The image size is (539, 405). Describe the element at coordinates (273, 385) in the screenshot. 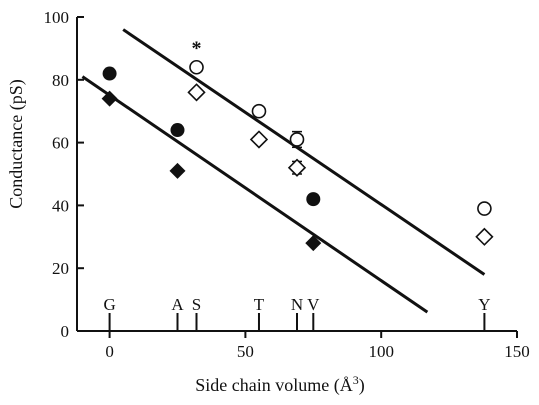

I see `x-axis-label-text: Side chain volume (Å` at that location.